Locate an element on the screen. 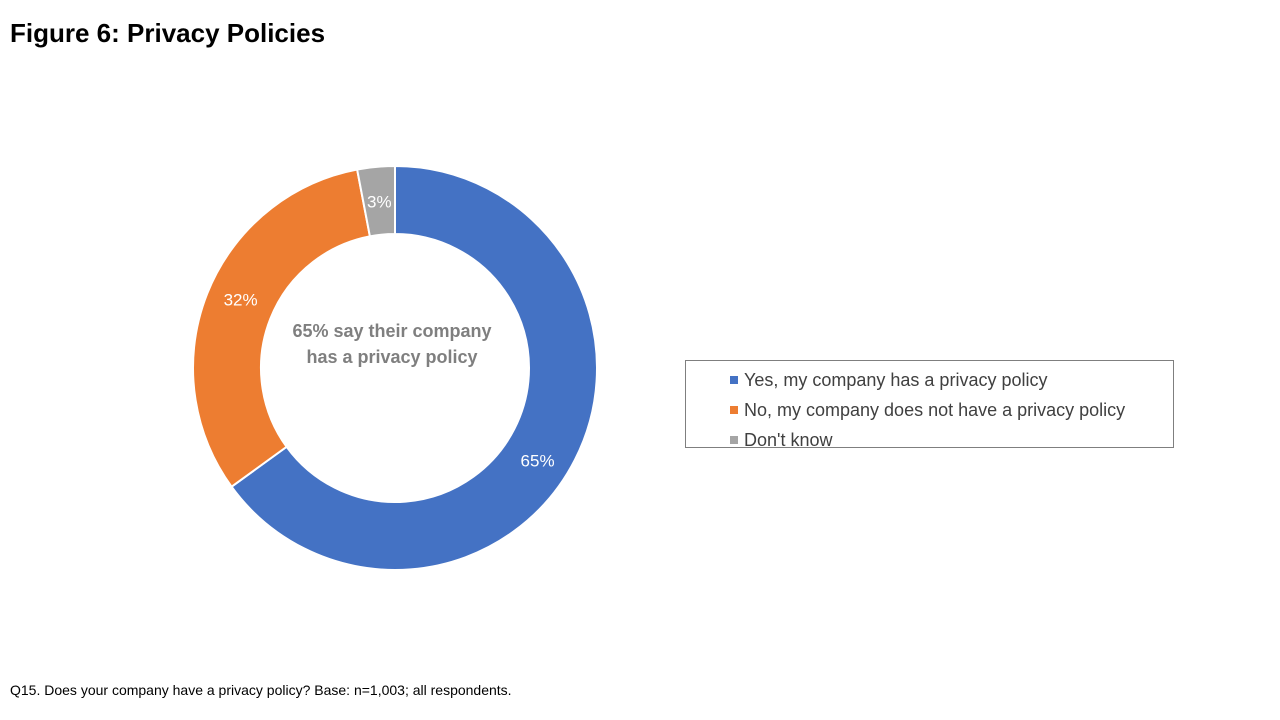 This screenshot has height=720, width=1280. donut-slice-dont-know is located at coordinates (375, 201).